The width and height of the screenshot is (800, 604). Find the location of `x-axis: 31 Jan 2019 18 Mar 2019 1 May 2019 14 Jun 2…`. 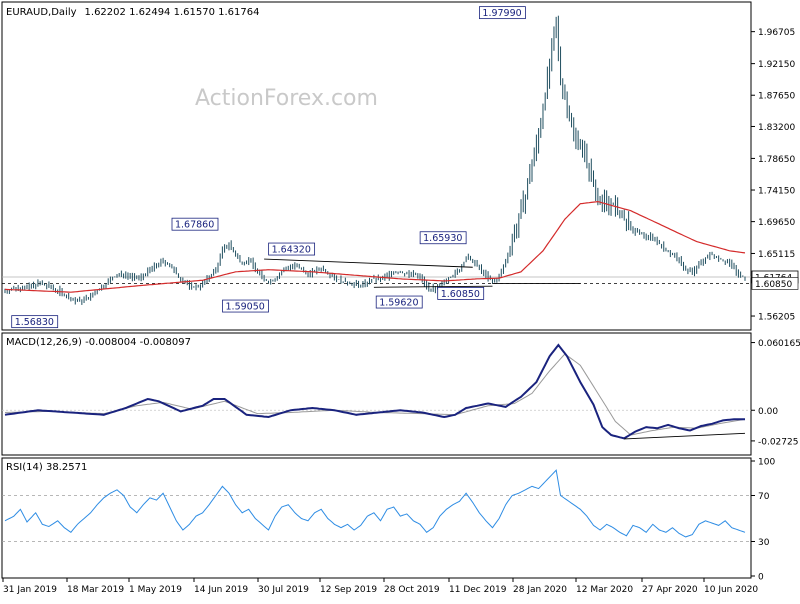

x-axis: 31 Jan 2019 18 Mar 2019 1 May 2019 14 Jun 2… is located at coordinates (380, 586).